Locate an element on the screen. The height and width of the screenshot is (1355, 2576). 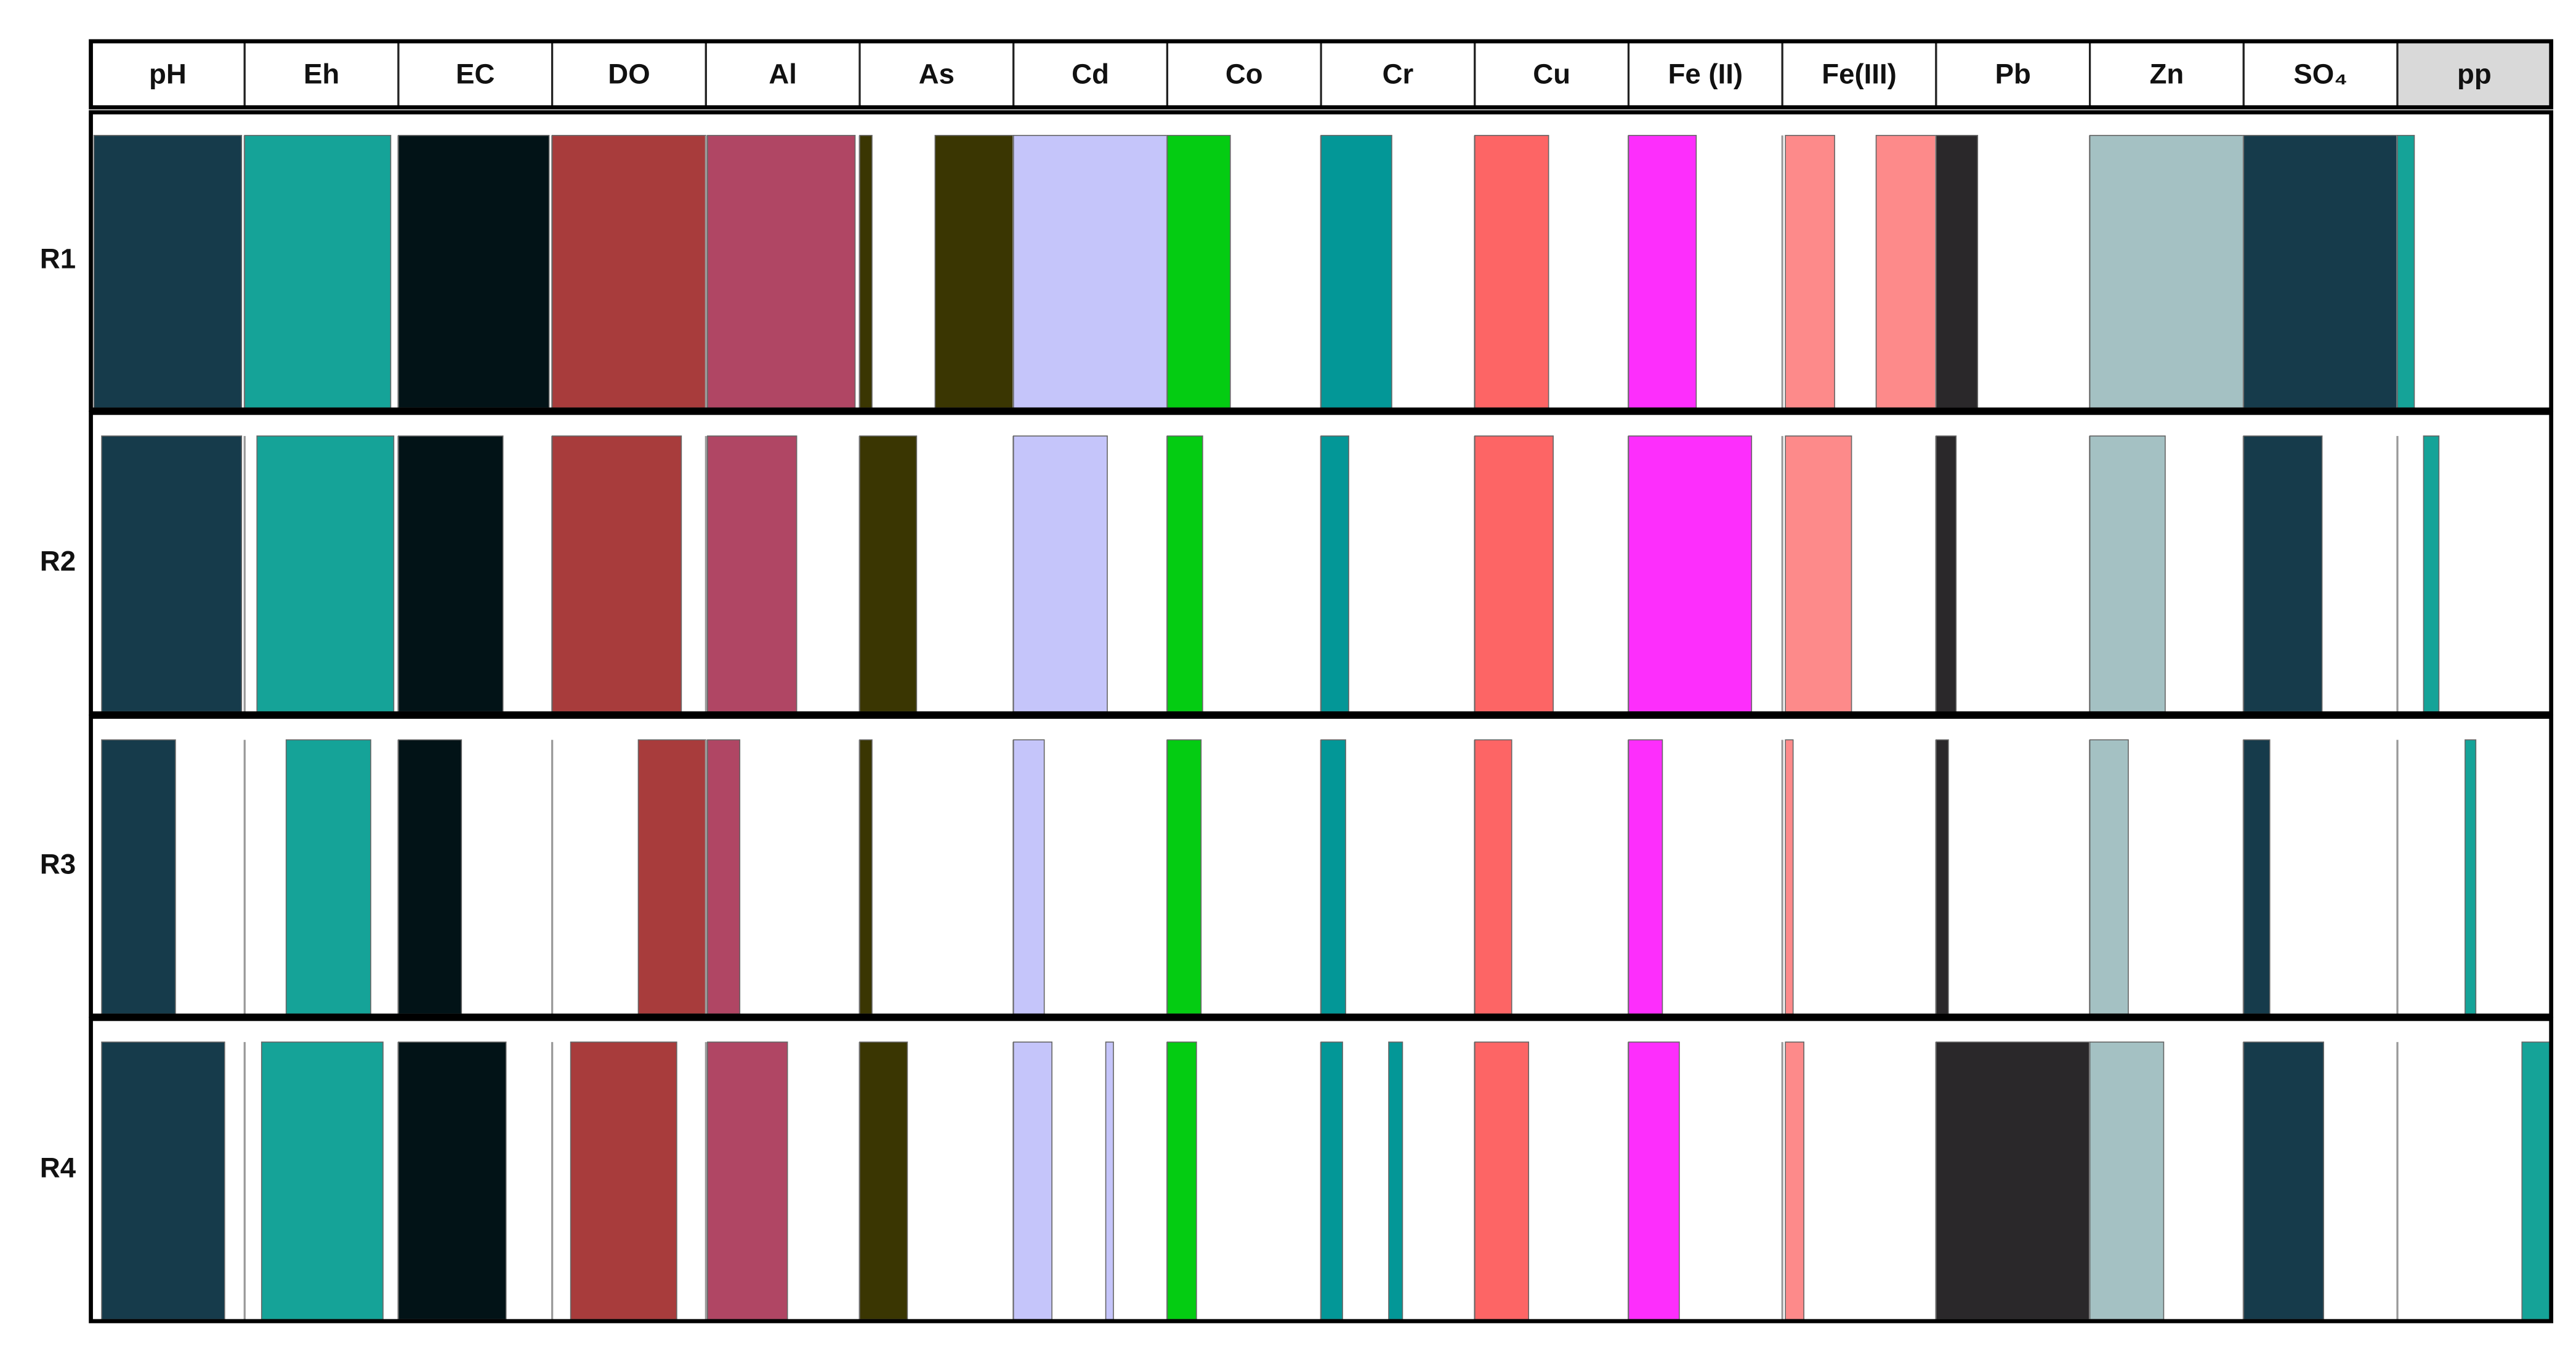
column-label: Co is located at coordinates (1244, 74).